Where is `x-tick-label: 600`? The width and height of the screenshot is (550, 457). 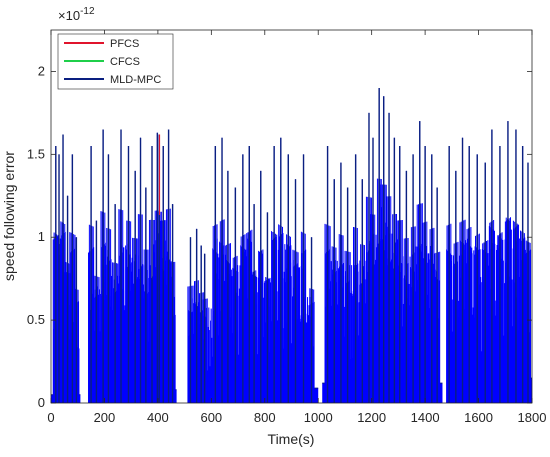
x-tick-label: 600 is located at coordinates (211, 417).